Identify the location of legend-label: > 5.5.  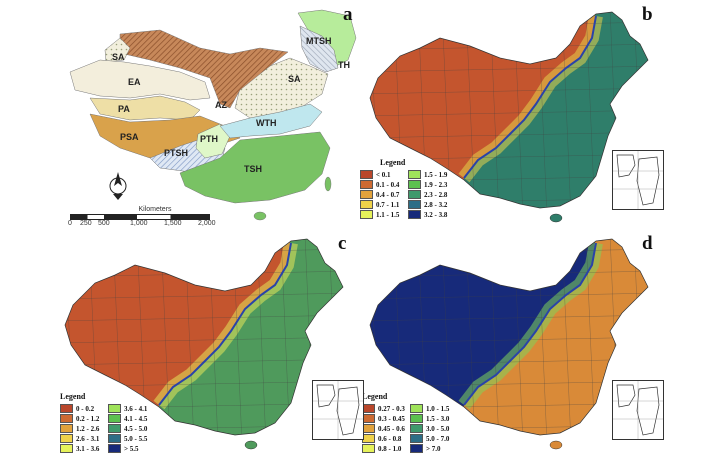
(131, 448).